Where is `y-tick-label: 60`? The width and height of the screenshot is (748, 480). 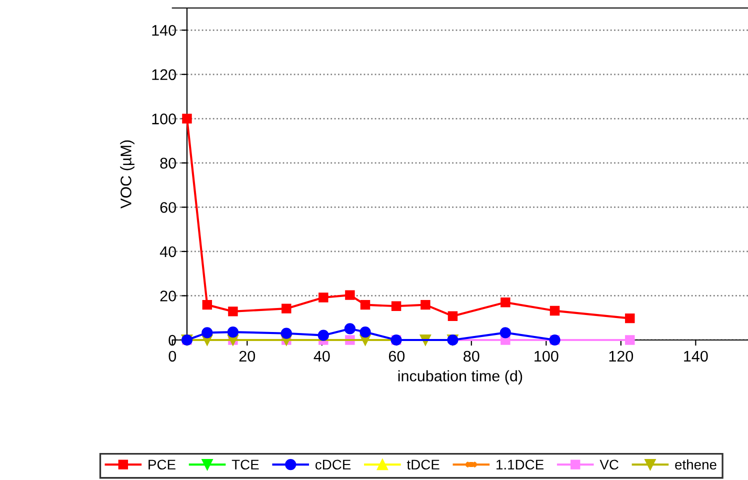
y-tick-label: 60 is located at coordinates (168, 207).